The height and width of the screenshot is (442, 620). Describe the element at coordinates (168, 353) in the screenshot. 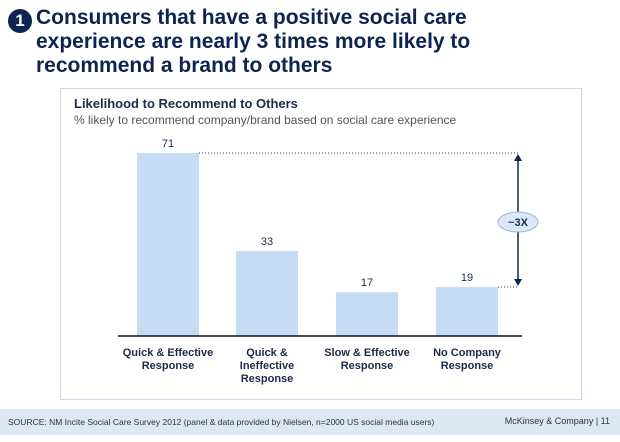

I see `category-label-0-0: Quick & Effective` at that location.